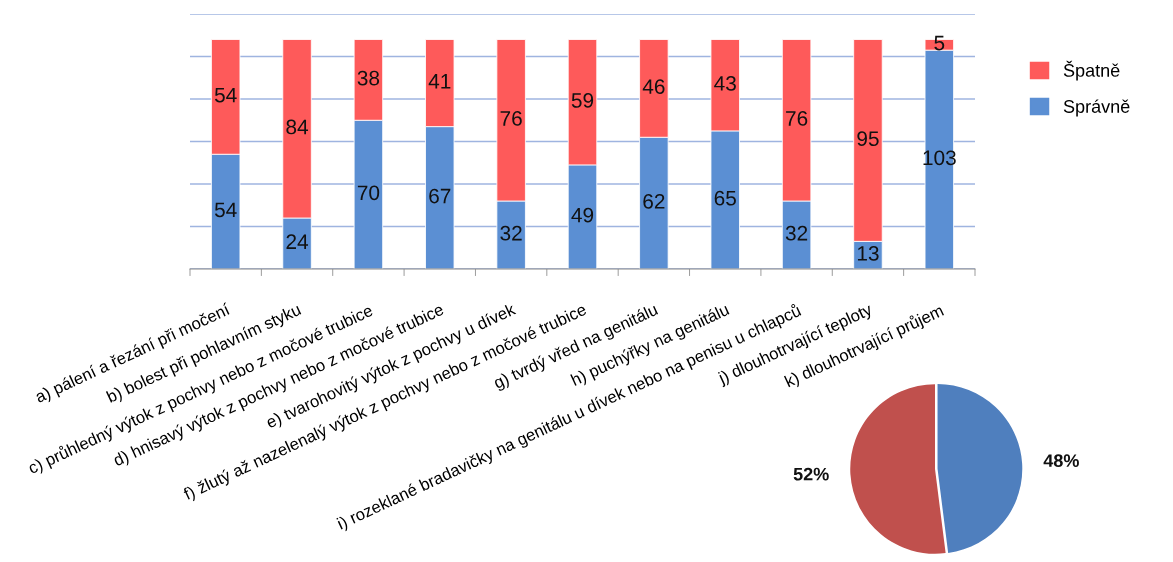  Describe the element at coordinates (297, 241) in the screenshot. I see `data-label: 24` at that location.